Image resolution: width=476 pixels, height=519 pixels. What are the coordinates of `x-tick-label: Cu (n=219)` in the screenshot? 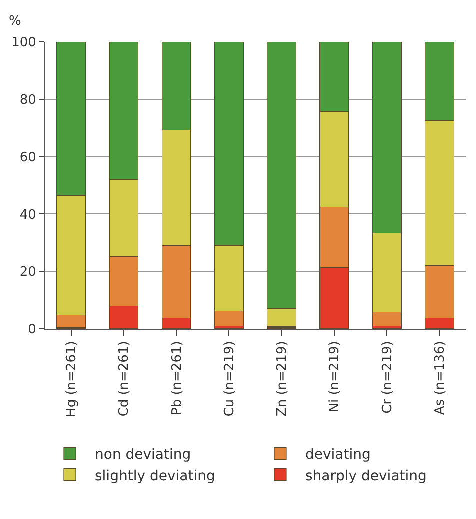 It's located at (230, 379).